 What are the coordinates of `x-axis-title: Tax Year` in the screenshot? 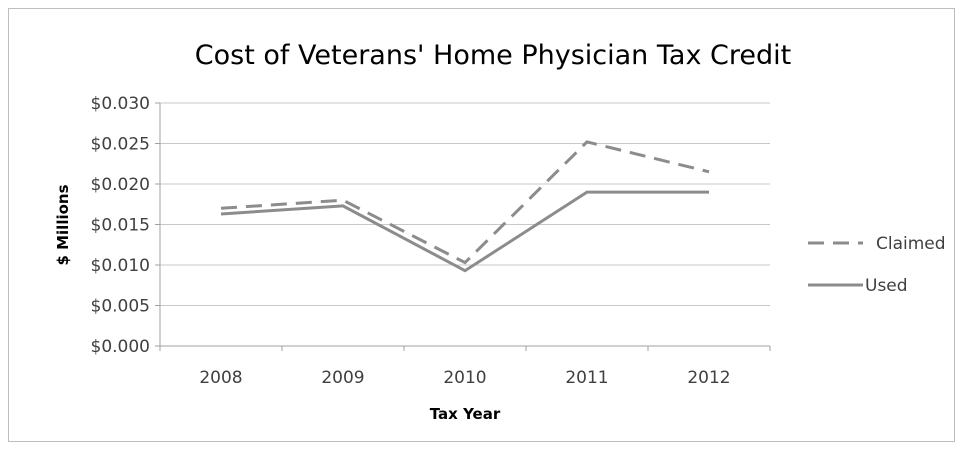 It's located at (465, 414).